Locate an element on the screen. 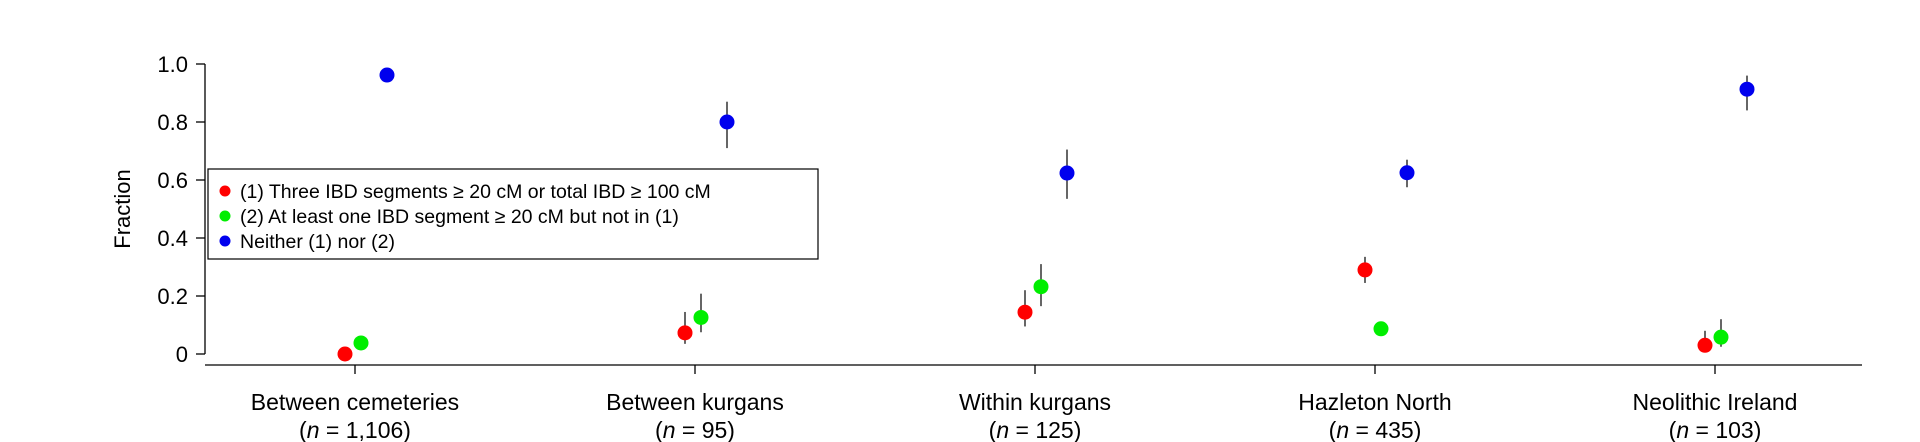  y-tick-label: 0 is located at coordinates (182, 354).